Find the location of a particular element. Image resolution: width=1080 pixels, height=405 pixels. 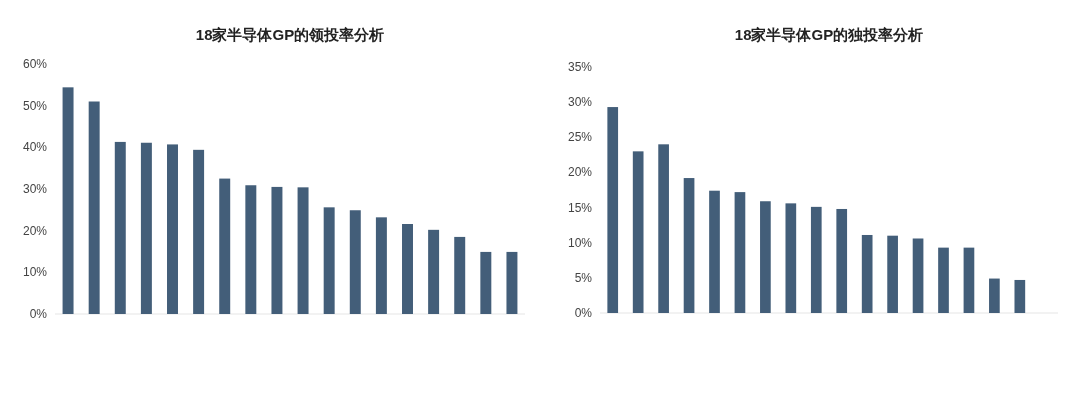

y-tick-label: 35% is located at coordinates (580, 67).